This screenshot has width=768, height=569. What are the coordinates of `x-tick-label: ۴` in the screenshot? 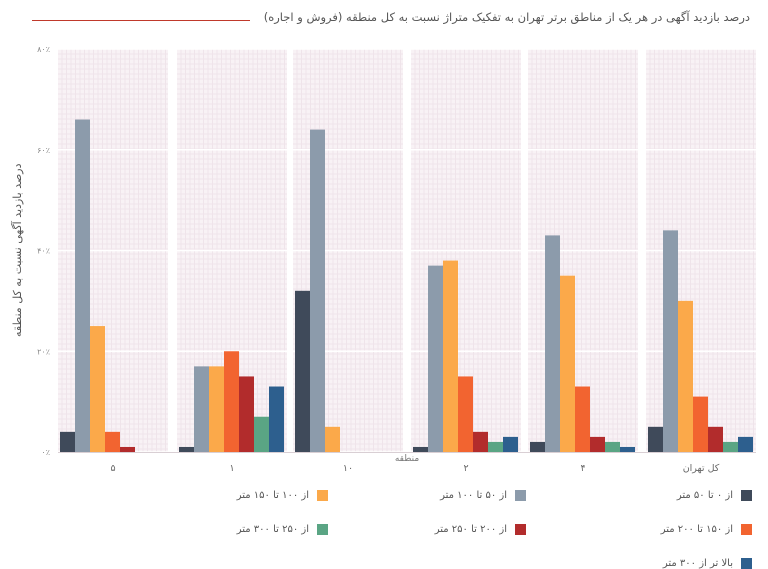 It's located at (582, 468).